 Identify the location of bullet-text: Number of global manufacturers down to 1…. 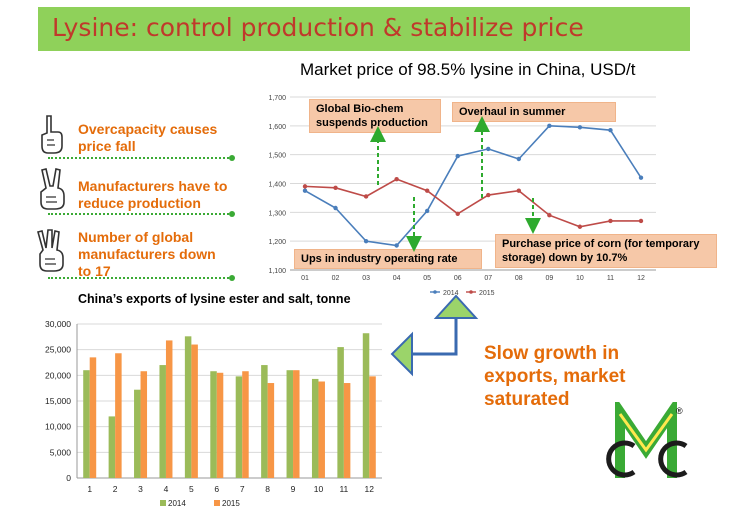
(147, 254).